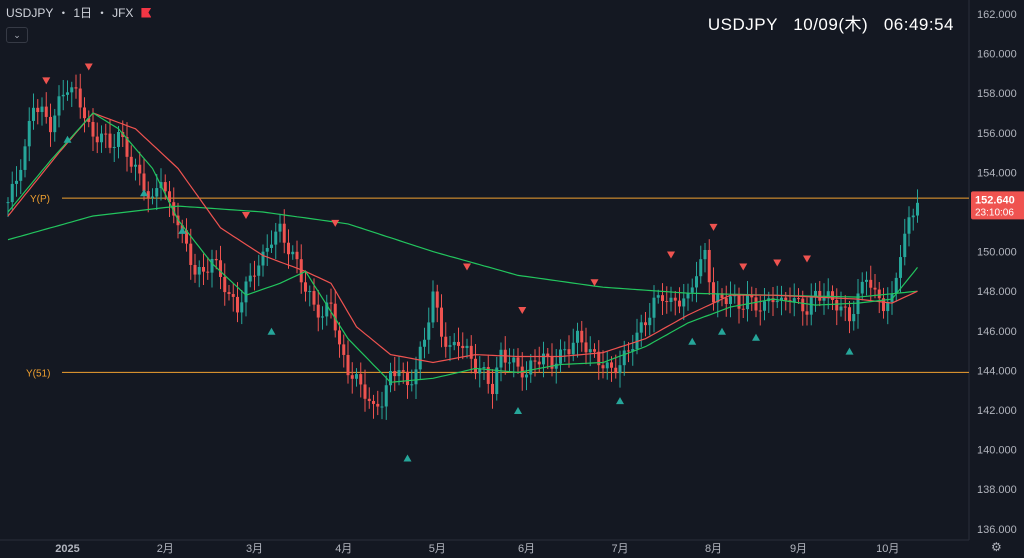  Describe the element at coordinates (996, 547) in the screenshot. I see `gear-icon: ⚙` at that location.